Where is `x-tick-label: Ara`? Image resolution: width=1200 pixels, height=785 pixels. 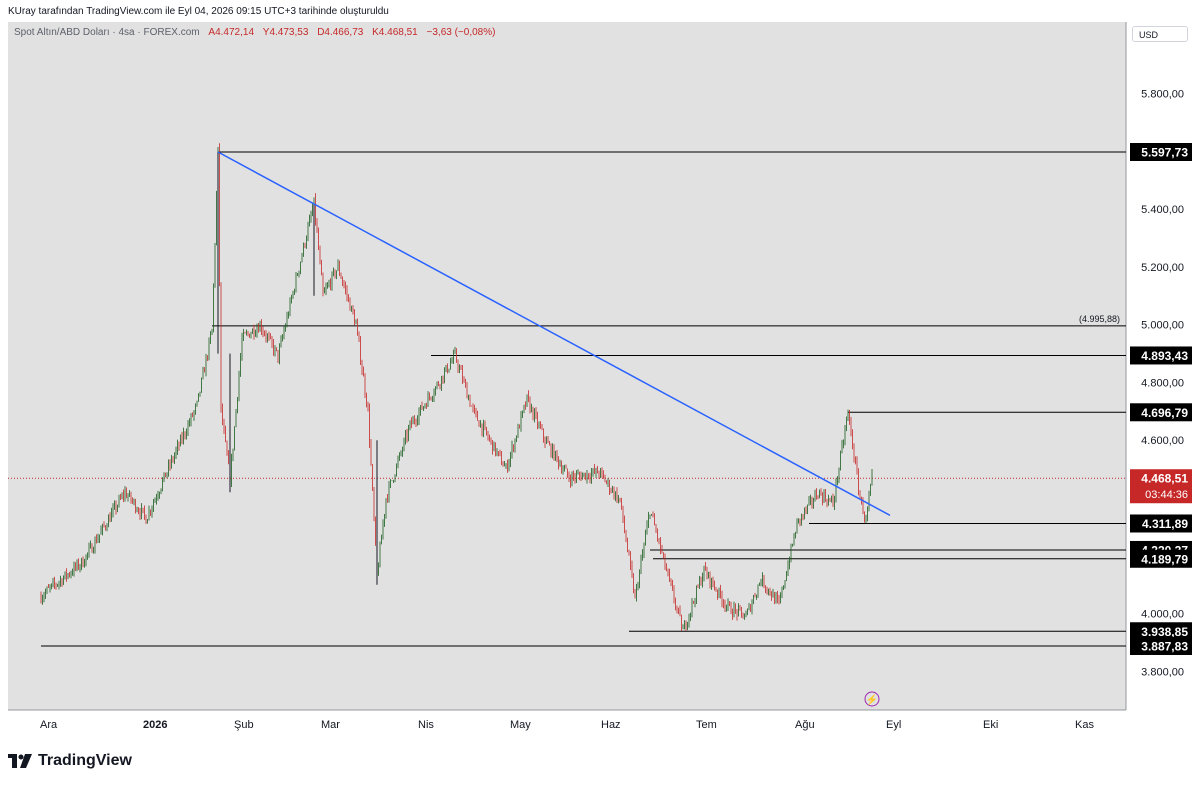 x-tick-label: Ara is located at coordinates (49, 725).